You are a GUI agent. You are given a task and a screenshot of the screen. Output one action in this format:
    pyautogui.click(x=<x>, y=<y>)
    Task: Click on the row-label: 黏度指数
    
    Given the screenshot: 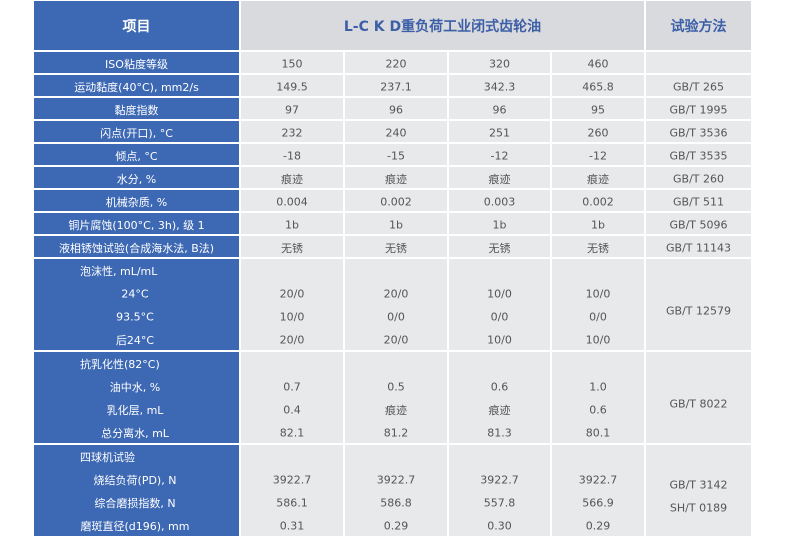 What is the action you would take?
    pyautogui.click(x=136, y=110)
    